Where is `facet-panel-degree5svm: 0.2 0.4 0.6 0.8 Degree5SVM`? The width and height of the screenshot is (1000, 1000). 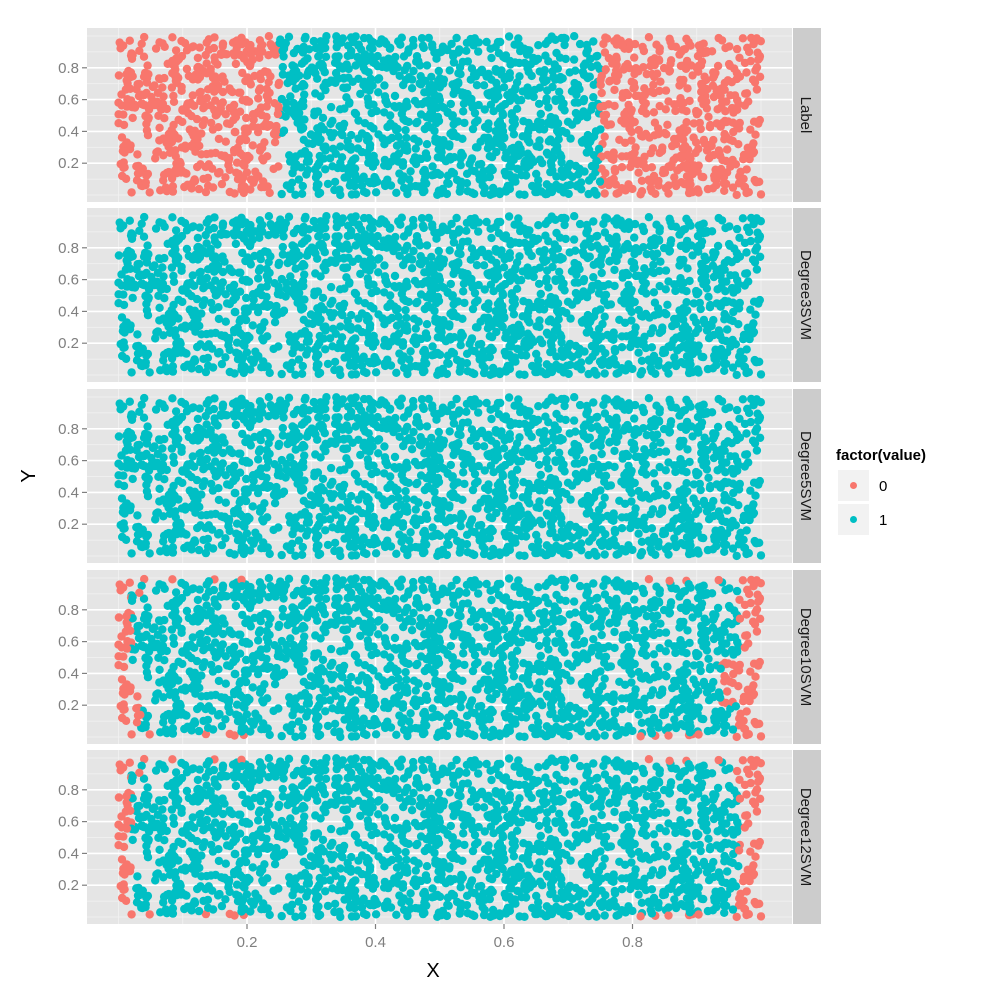 facet-panel-degree5svm: 0.2 0.4 0.6 0.8 Degree5SVM is located at coordinates (439, 476).